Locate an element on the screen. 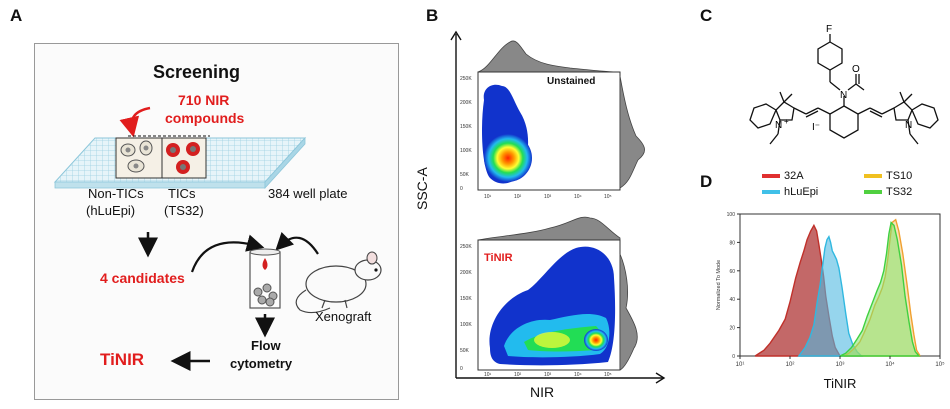 The width and height of the screenshot is (950, 409). series-area-ts32 is located at coordinates (880, 289).